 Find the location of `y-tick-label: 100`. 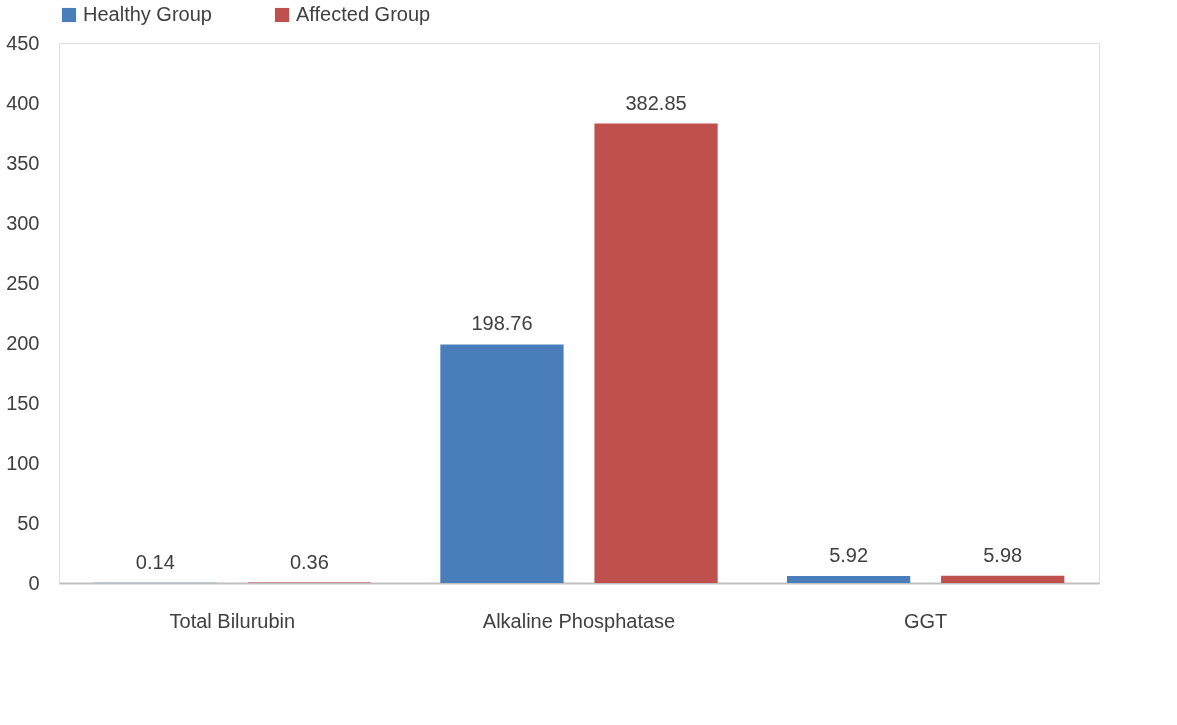

y-tick-label: 100 is located at coordinates (23, 462).